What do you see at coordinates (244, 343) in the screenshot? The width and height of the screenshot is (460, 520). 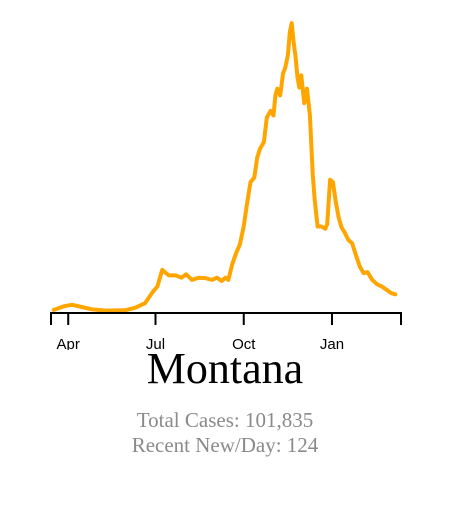 I see `x-tick-label: Oct` at bounding box center [244, 343].